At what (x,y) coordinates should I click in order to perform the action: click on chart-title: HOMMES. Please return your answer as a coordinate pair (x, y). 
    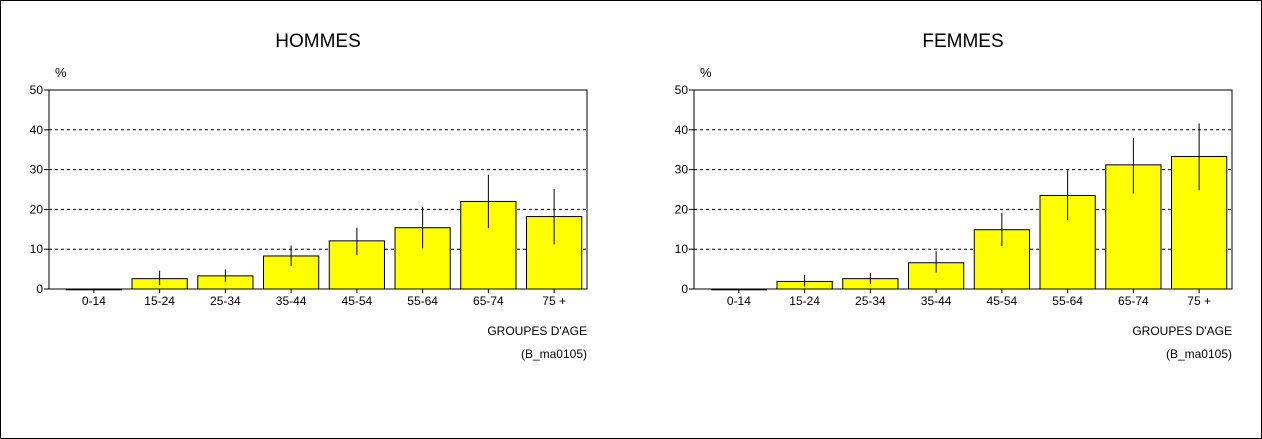
    Looking at the image, I should click on (318, 41).